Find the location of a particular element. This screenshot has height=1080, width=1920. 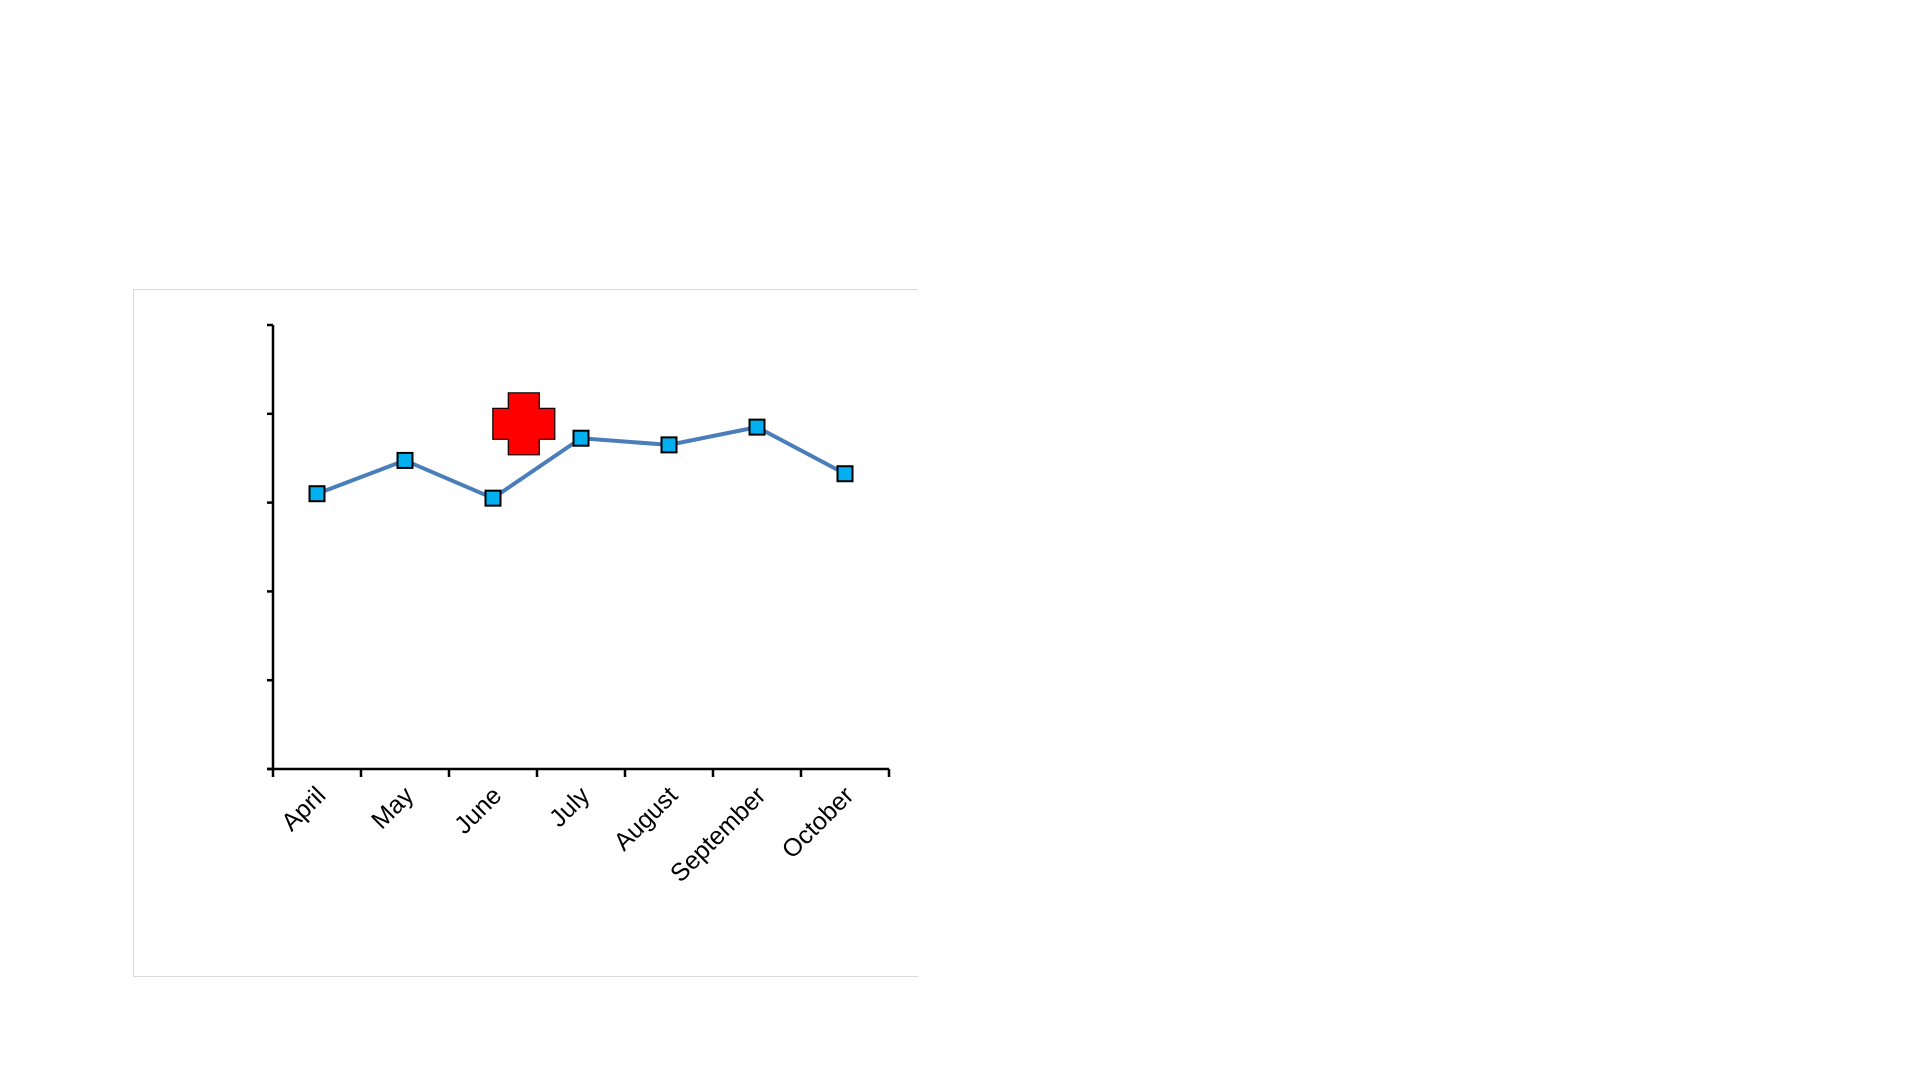

x-tick-label-october: October is located at coordinates (818, 822).